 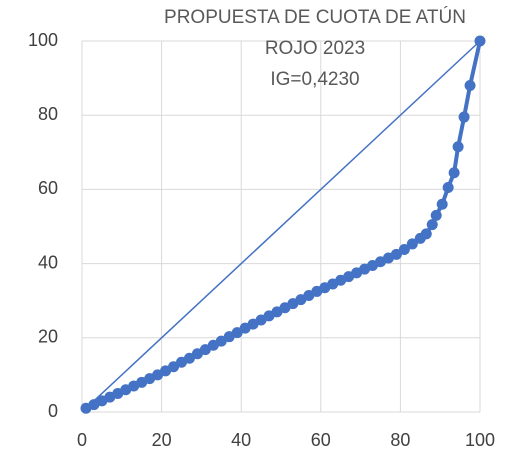 What do you see at coordinates (162, 440) in the screenshot?
I see `x-tick-label: 20` at bounding box center [162, 440].